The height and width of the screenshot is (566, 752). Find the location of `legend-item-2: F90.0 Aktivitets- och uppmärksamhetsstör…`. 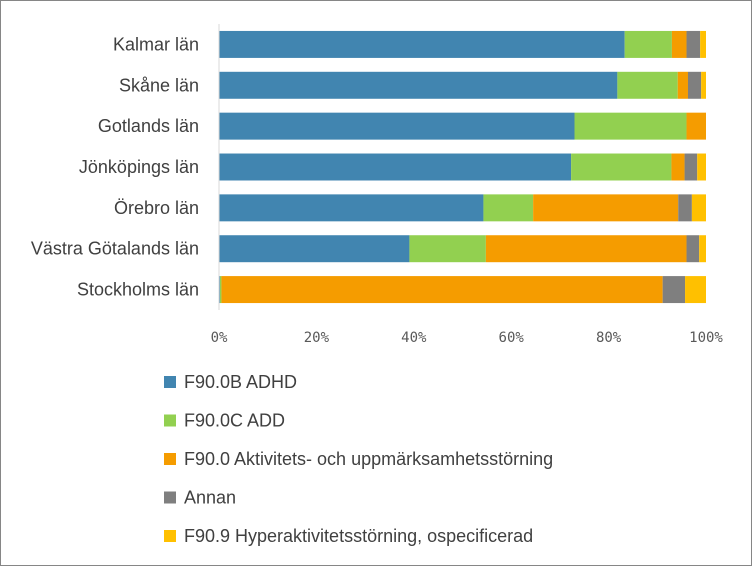

legend-item-2: F90.0 Aktivitets- och uppmärksamhetsstör… is located at coordinates (358, 459).